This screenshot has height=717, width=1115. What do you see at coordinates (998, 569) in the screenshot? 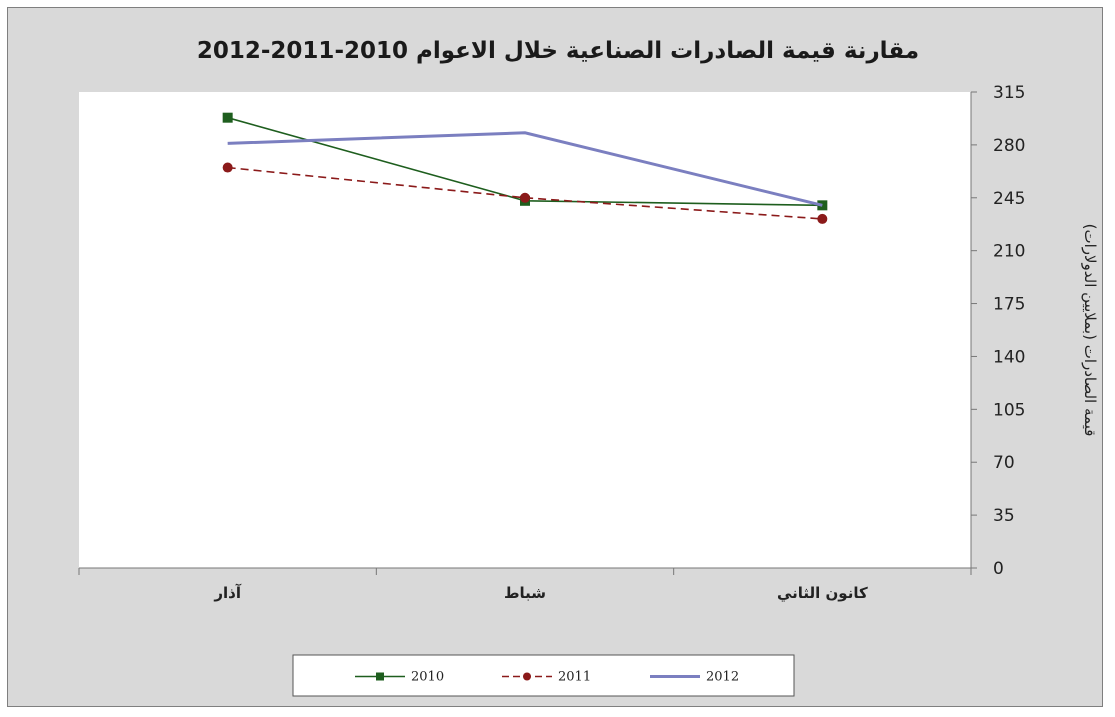
I see `y-tick-label: 0` at bounding box center [998, 569].